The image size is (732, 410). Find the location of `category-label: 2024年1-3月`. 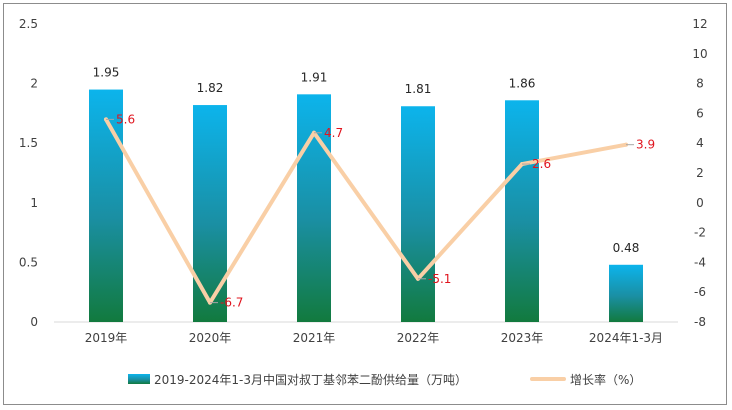

category-label: 2024年1-3月 is located at coordinates (626, 338).